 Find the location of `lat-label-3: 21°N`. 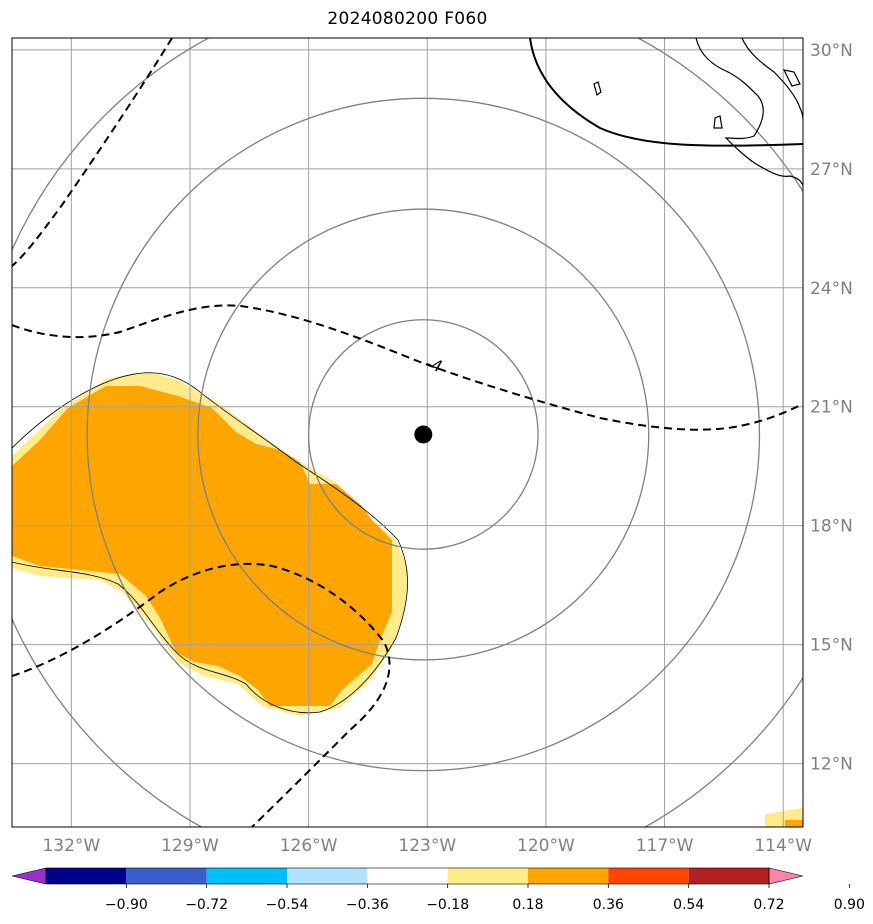

lat-label-3: 21°N is located at coordinates (831, 408).